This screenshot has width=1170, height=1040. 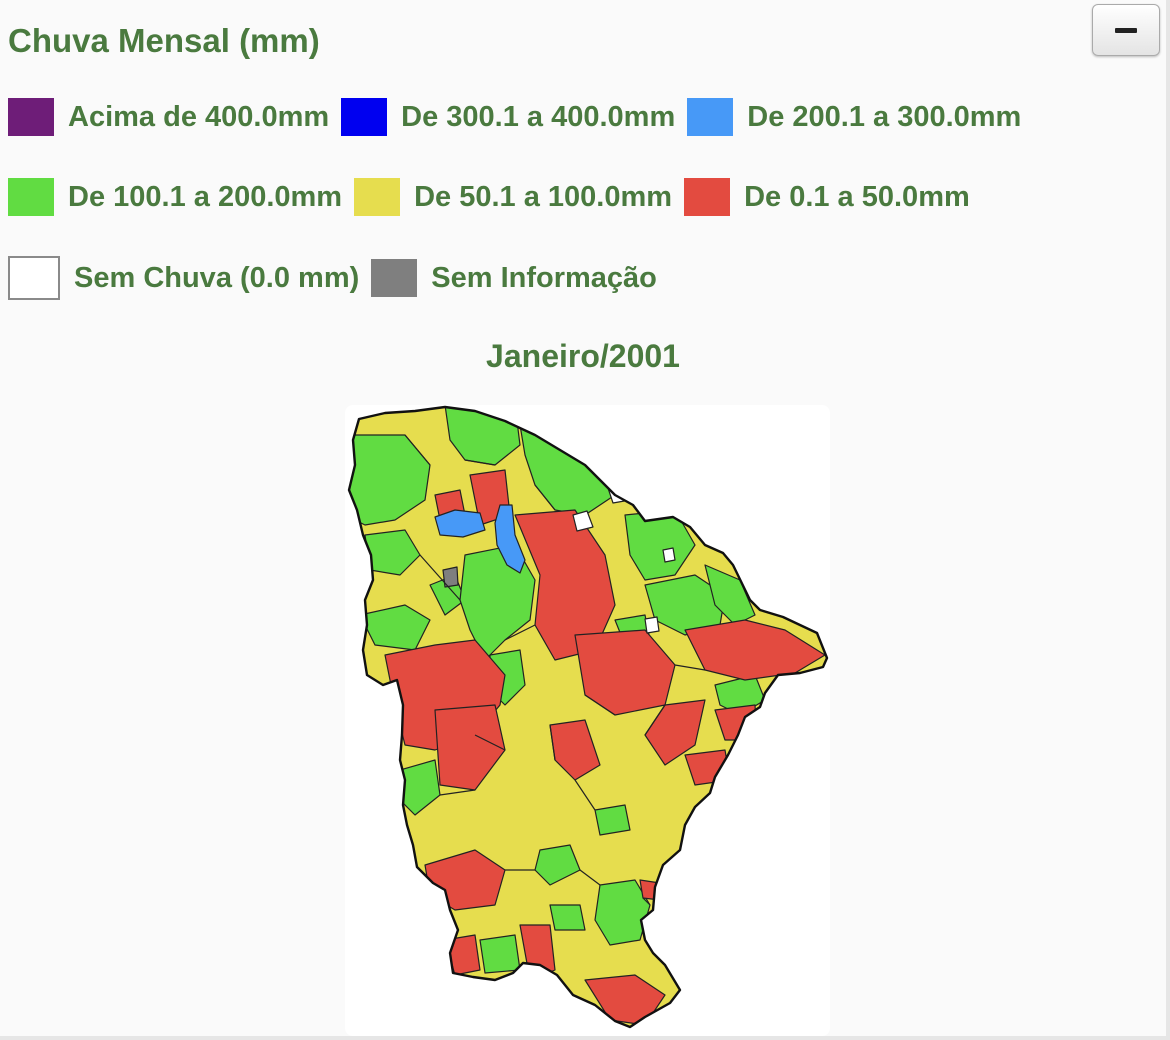 I want to click on legend-item-300-400: De 300.1 a 400.0mm, so click(x=508, y=117).